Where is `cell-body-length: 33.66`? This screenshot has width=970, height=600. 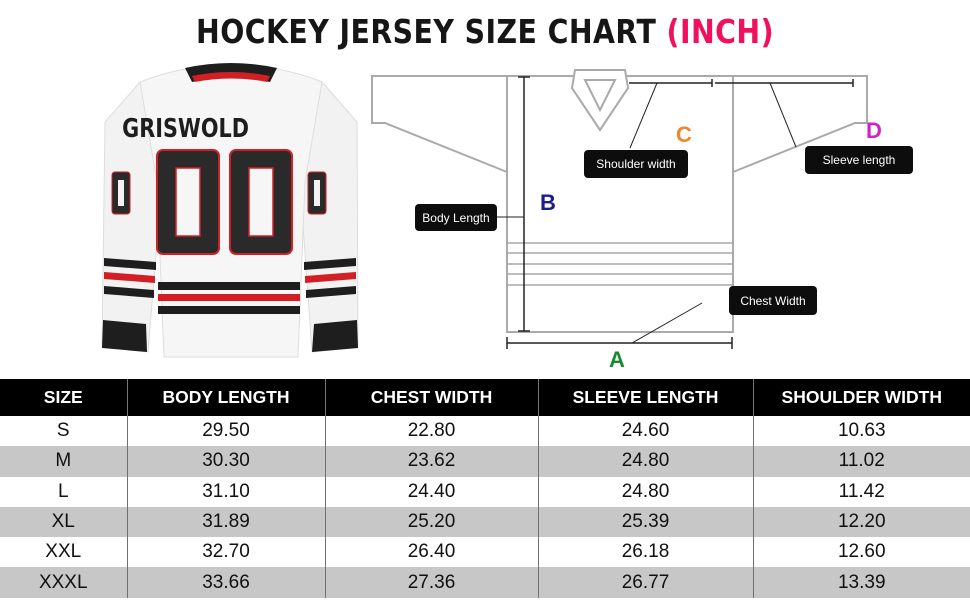 cell-body-length: 33.66 is located at coordinates (225, 582).